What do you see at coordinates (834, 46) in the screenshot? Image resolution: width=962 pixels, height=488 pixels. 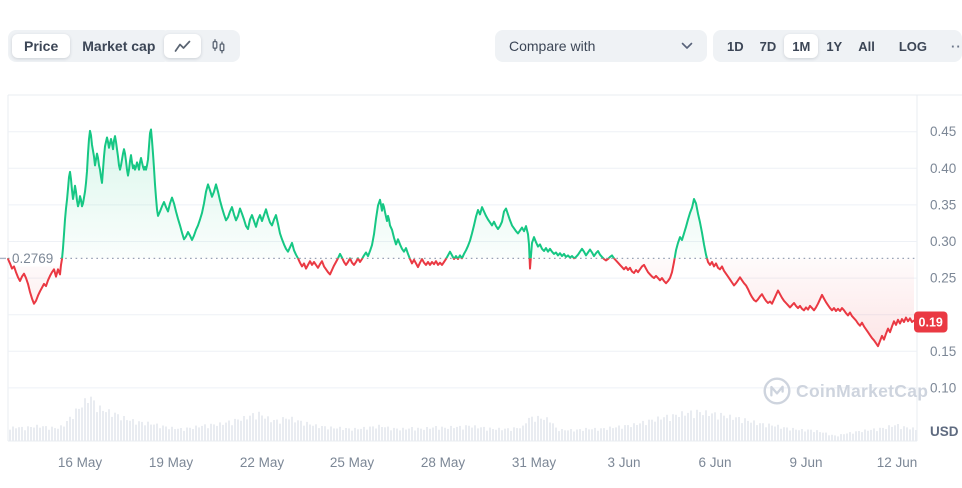 I see `range-1y-button: 1Y` at bounding box center [834, 46].